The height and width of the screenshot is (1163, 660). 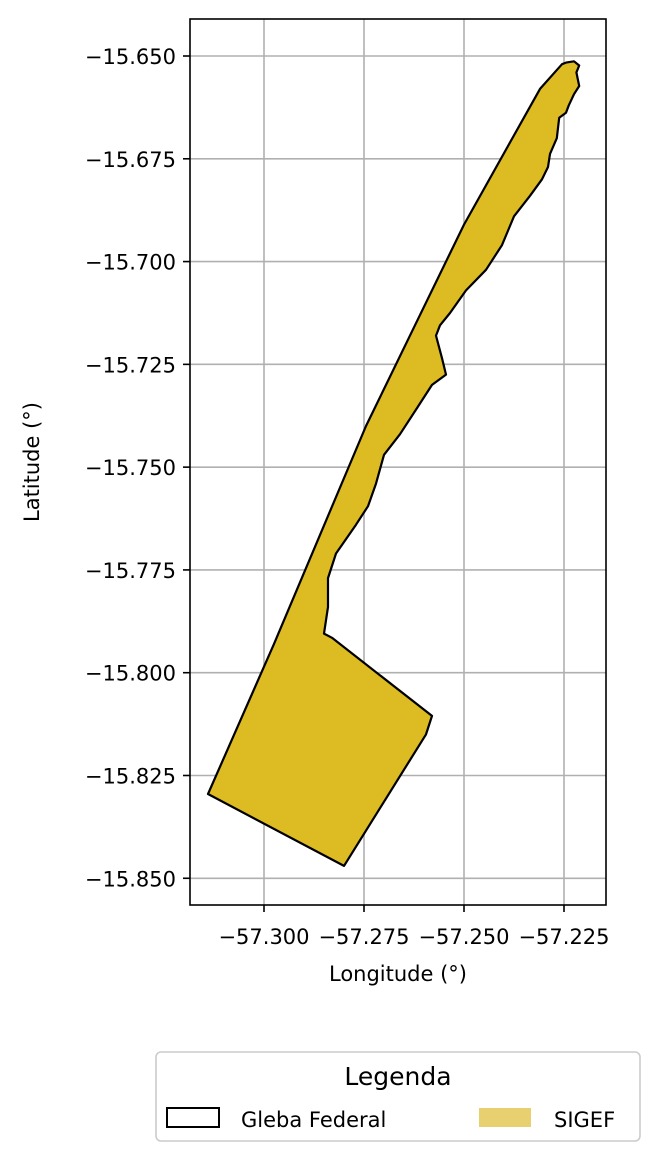 I want to click on y-tick-label: −15.725, so click(x=130, y=365).